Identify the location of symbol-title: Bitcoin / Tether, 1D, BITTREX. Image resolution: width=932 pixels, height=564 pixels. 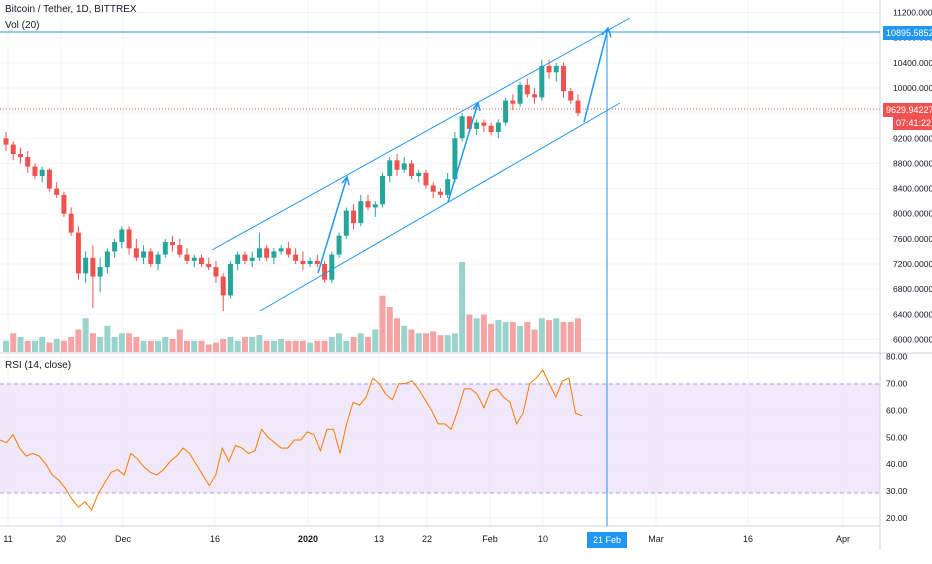
(71, 9).